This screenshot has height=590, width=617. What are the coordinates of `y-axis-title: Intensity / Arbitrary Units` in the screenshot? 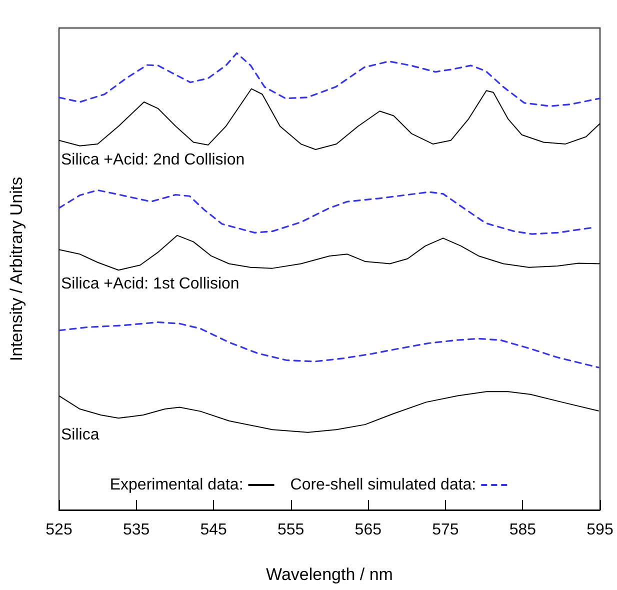 It's located at (16, 269).